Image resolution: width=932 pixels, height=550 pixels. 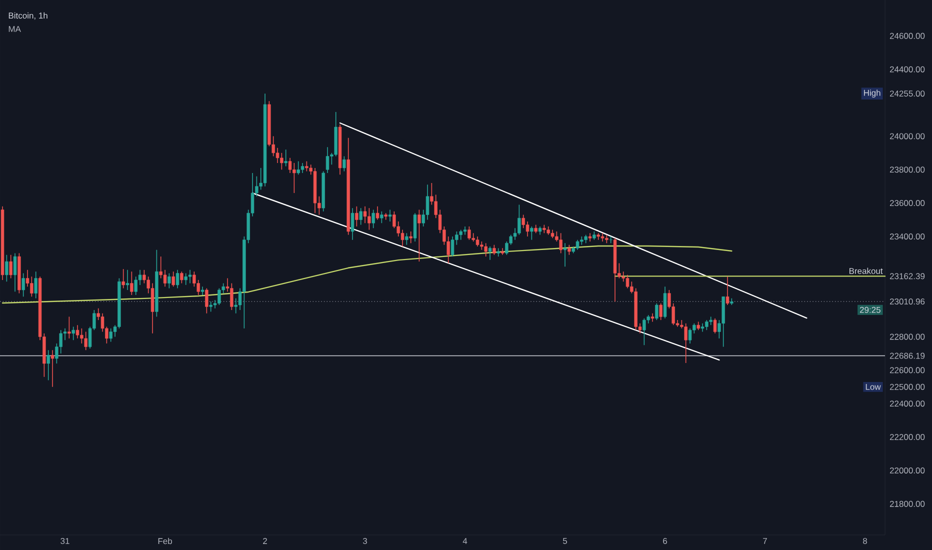 I want to click on y-tick-label: 22800.00, so click(x=907, y=337).